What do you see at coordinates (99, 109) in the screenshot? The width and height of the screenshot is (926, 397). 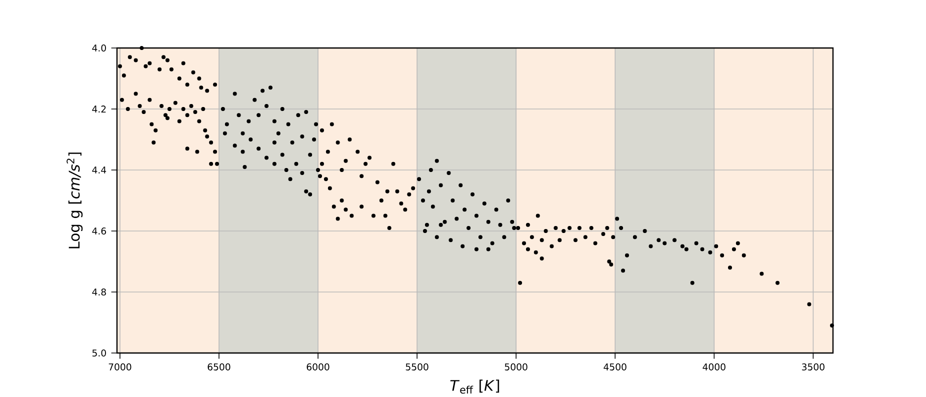 I see `y-tick-label: 4.2` at bounding box center [99, 109].